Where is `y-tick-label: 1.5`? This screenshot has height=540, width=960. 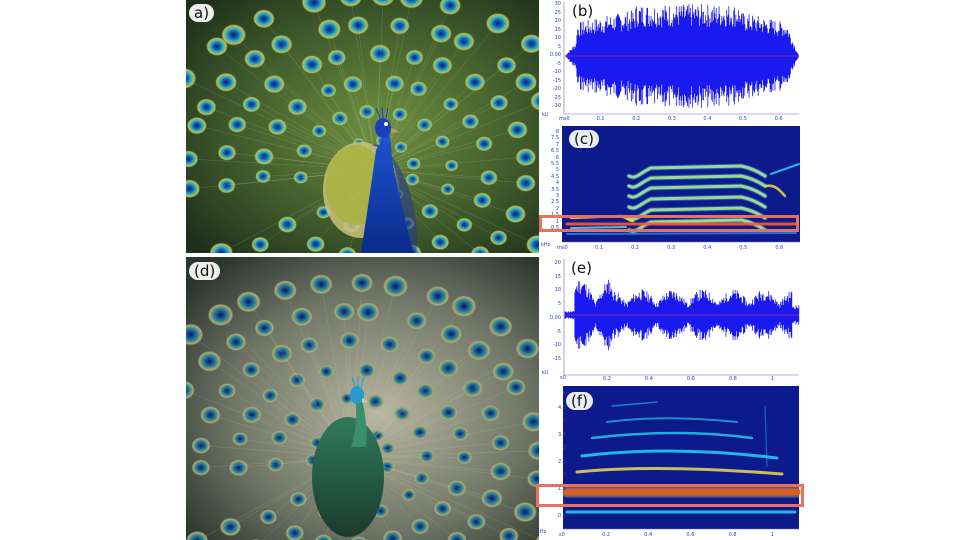
y-tick-label: 1.5 is located at coordinates (562, 488).